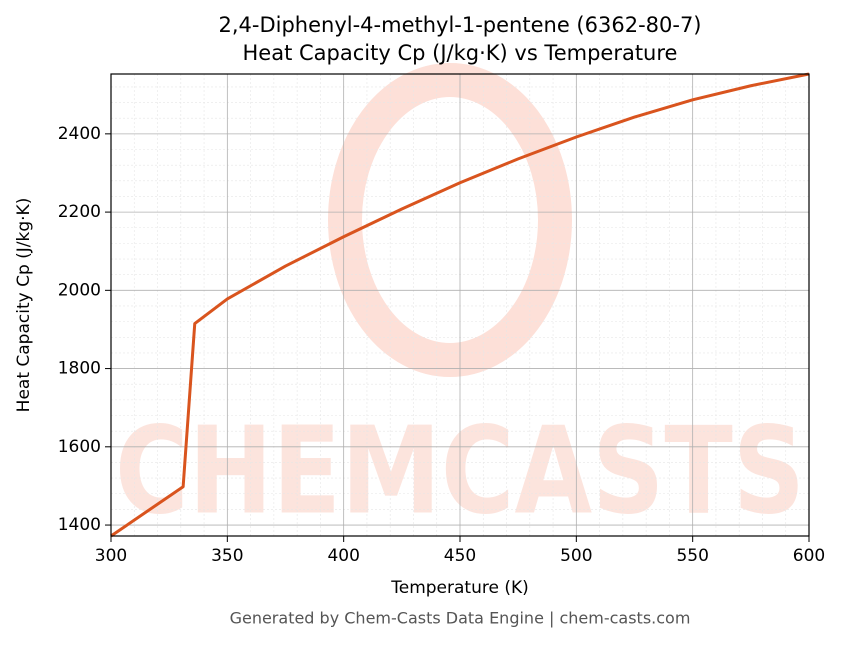 This screenshot has height=648, width=843. What do you see at coordinates (809, 556) in the screenshot?
I see `x-tick-label: 600` at bounding box center [809, 556].